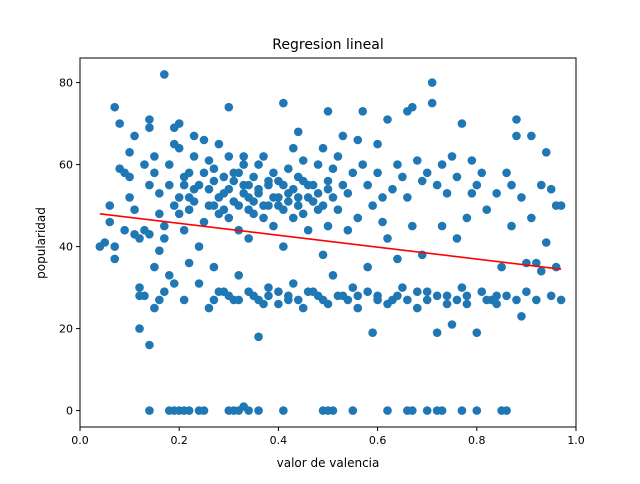 This screenshot has height=484, width=640. What do you see at coordinates (66, 165) in the screenshot?
I see `y-tick-label: 60` at bounding box center [66, 165].